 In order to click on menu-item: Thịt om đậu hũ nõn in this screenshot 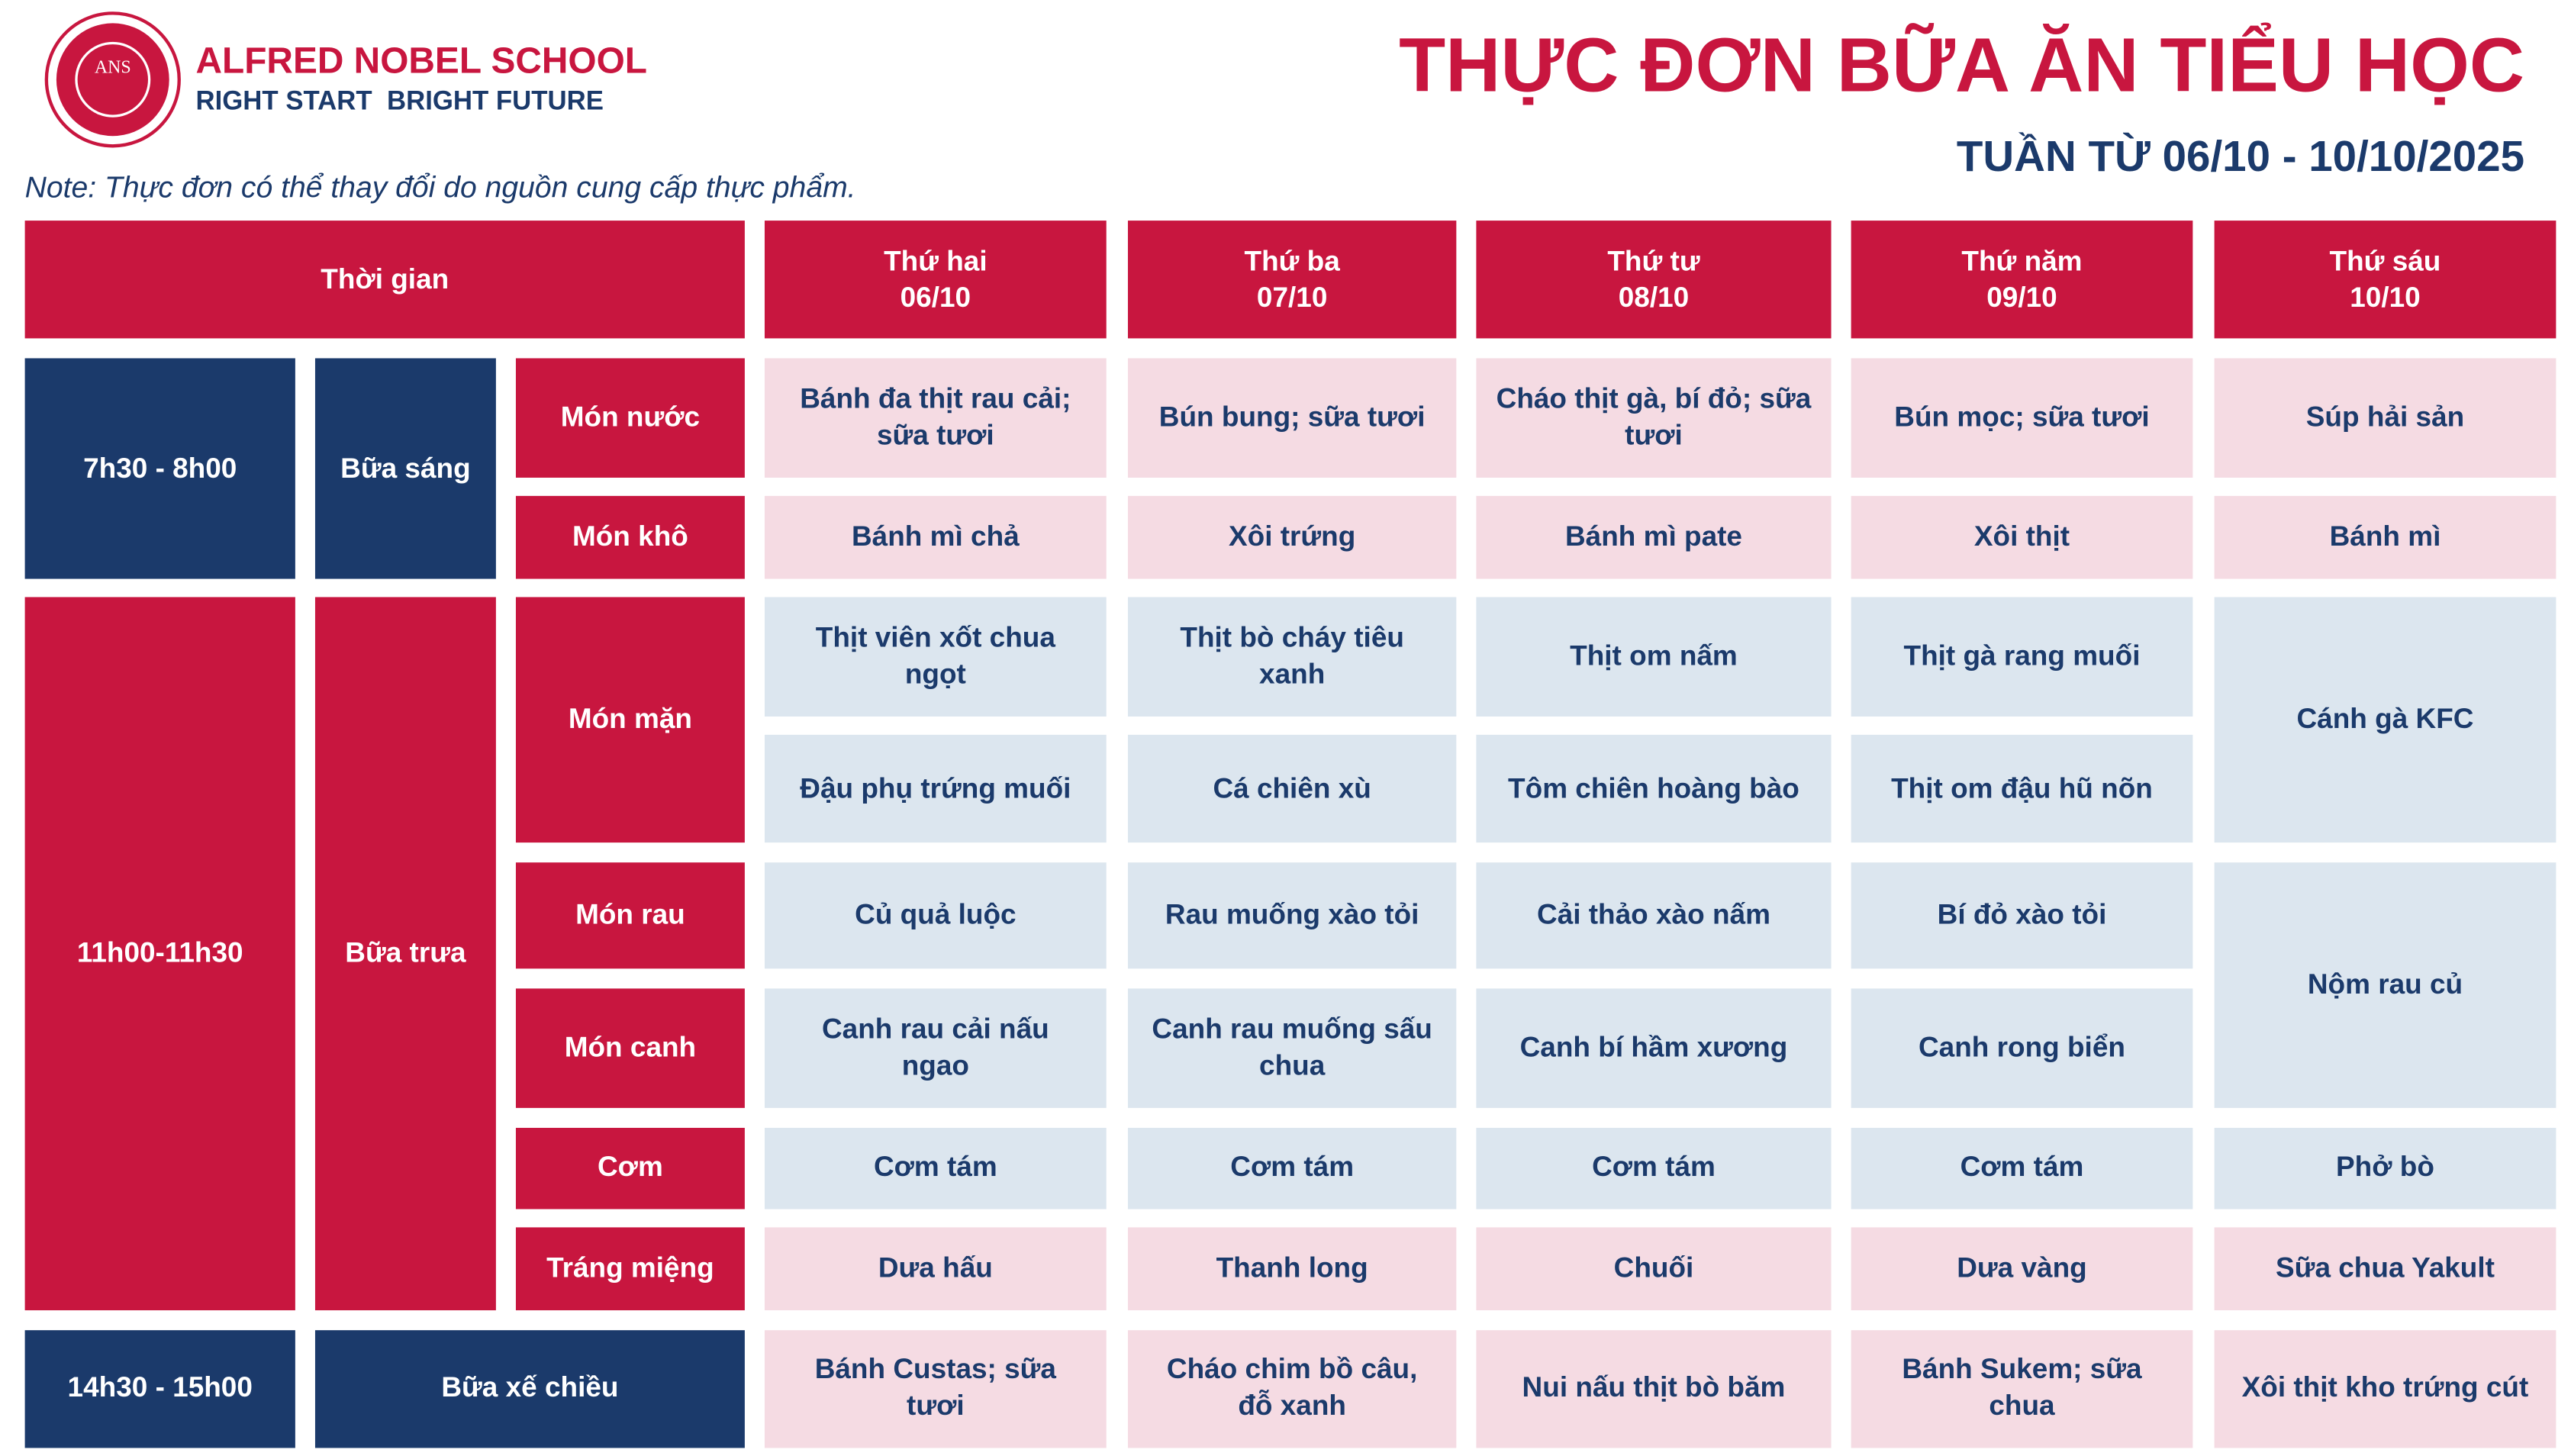, I will do `click(2022, 788)`.